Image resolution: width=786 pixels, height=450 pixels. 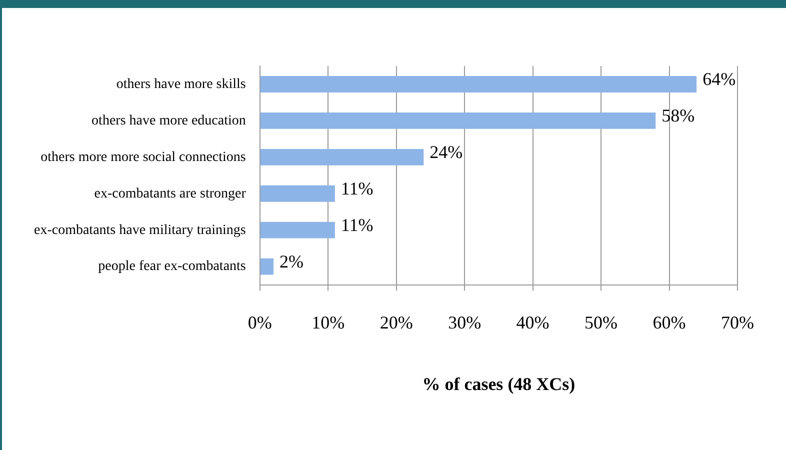 What do you see at coordinates (181, 84) in the screenshot?
I see `y-tick-label: others have more skills` at bounding box center [181, 84].